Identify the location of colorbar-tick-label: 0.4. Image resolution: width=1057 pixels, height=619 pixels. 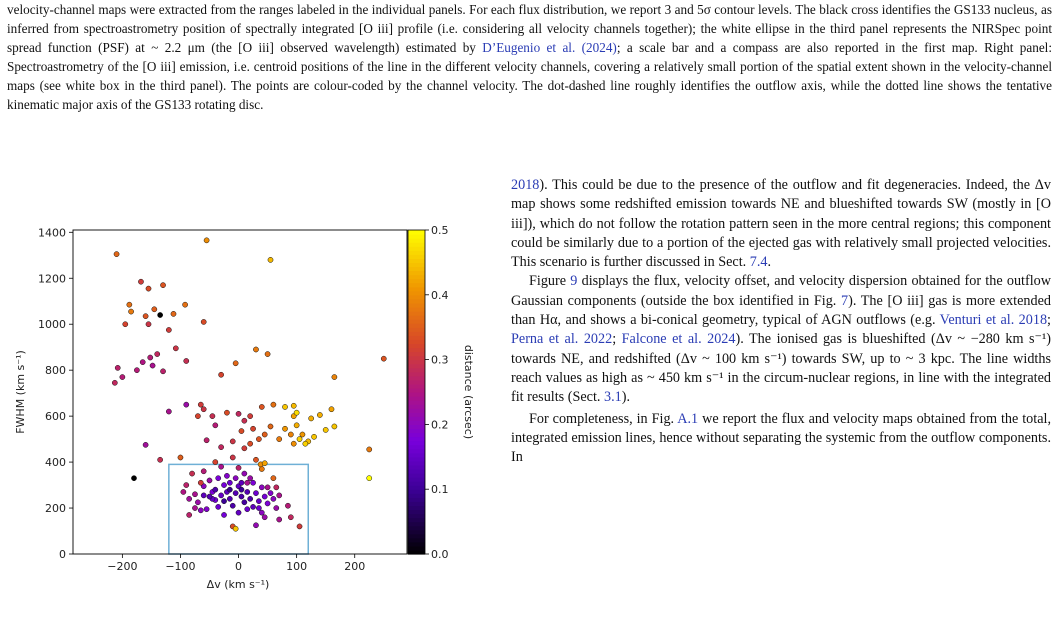
(440, 295).